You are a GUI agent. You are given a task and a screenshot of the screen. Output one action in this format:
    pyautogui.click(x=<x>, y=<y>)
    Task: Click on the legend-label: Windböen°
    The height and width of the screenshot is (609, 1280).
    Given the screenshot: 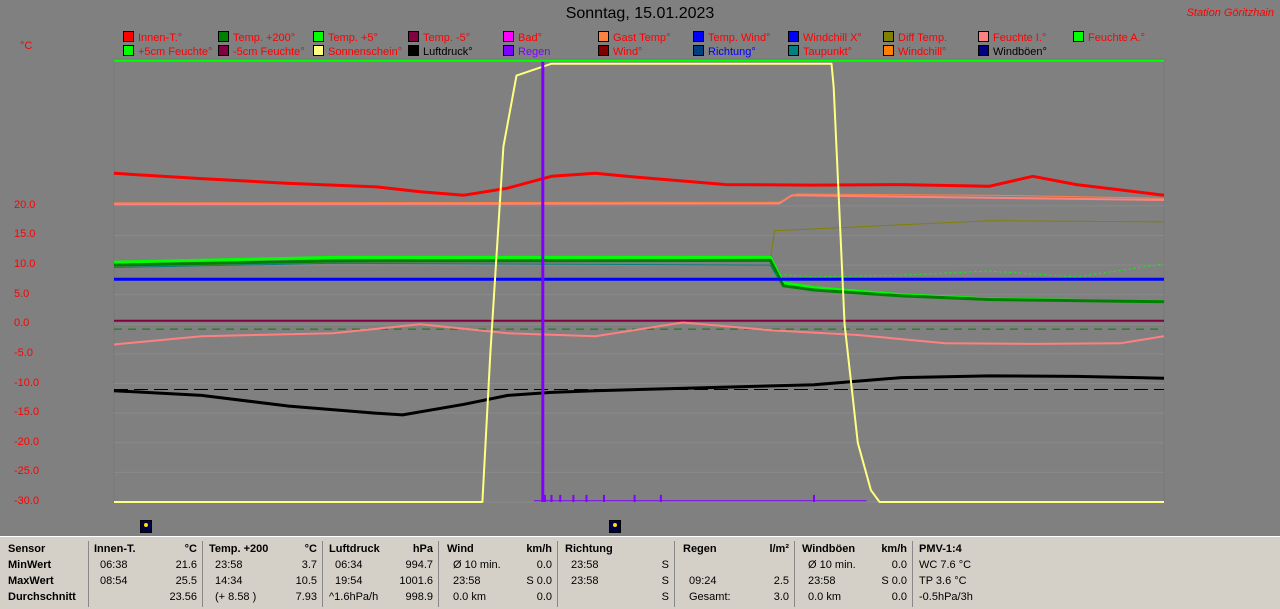 What is the action you would take?
    pyautogui.click(x=1020, y=52)
    